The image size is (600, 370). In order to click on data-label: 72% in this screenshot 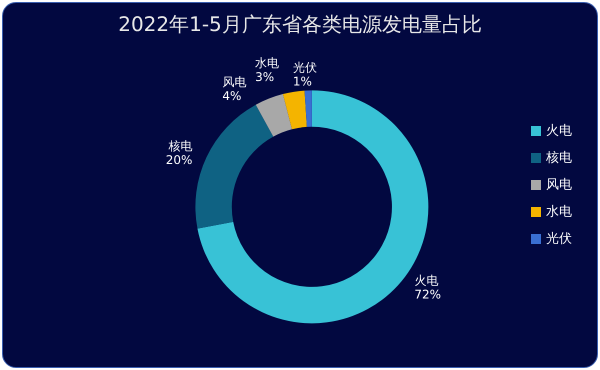, I will do `click(428, 294)`.